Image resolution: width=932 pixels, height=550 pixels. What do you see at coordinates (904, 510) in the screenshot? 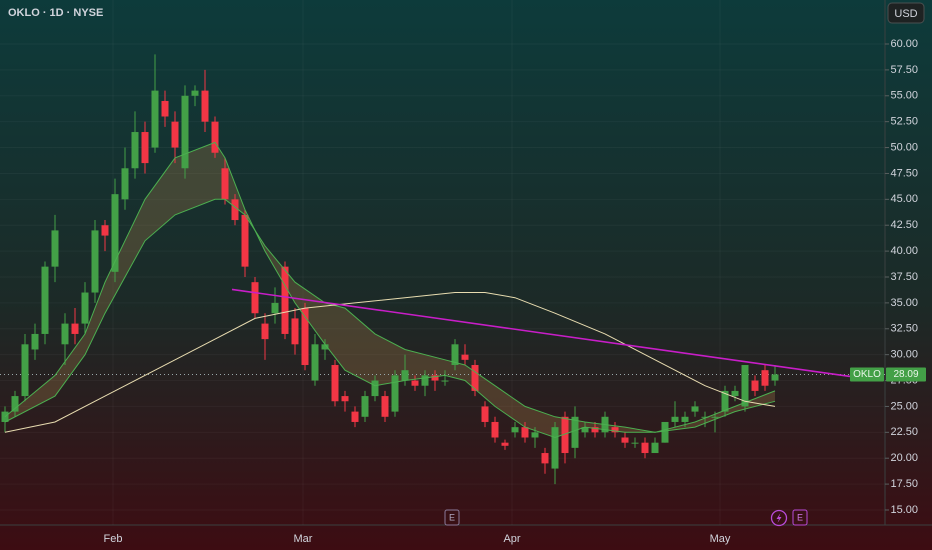
I see `y-tick-label: 15.00` at bounding box center [904, 510].